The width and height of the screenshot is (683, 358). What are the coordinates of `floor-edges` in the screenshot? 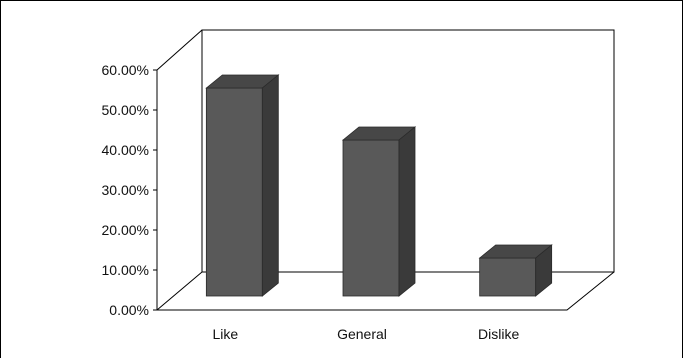 It's located at (386, 291).